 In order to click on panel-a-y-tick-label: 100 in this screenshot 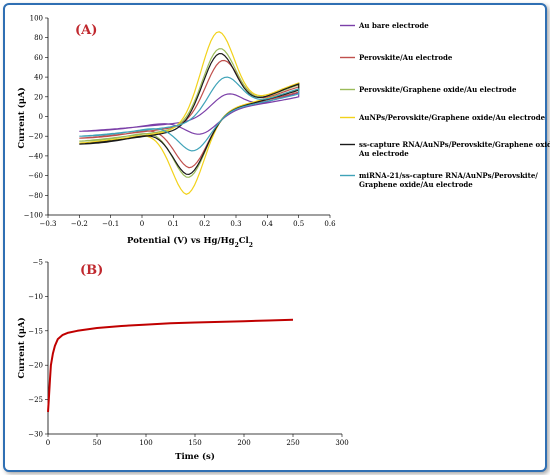, I will do `click(36, 19)`.